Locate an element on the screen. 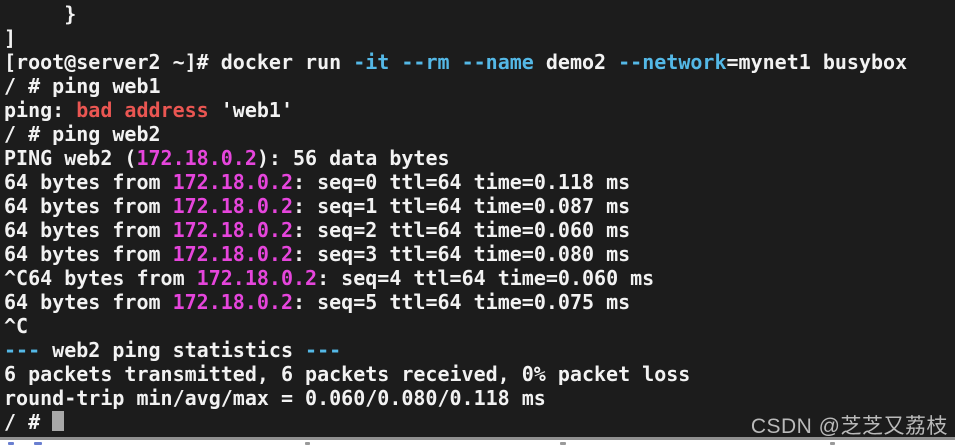 Image resolution: width=955 pixels, height=448 pixels. terminal-cursor is located at coordinates (58, 421).